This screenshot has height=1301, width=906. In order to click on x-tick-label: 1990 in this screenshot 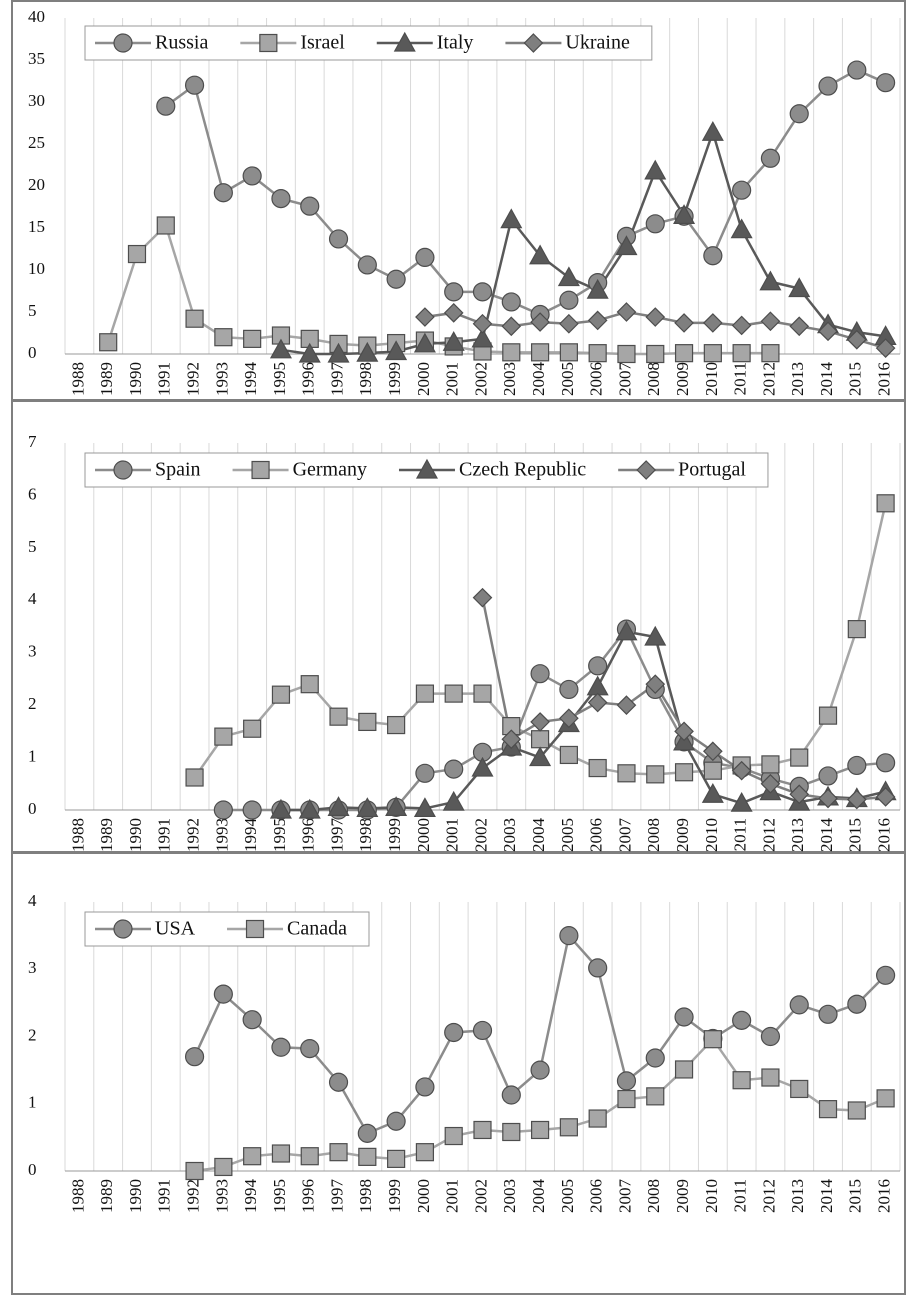, I will do `click(135, 835)`.